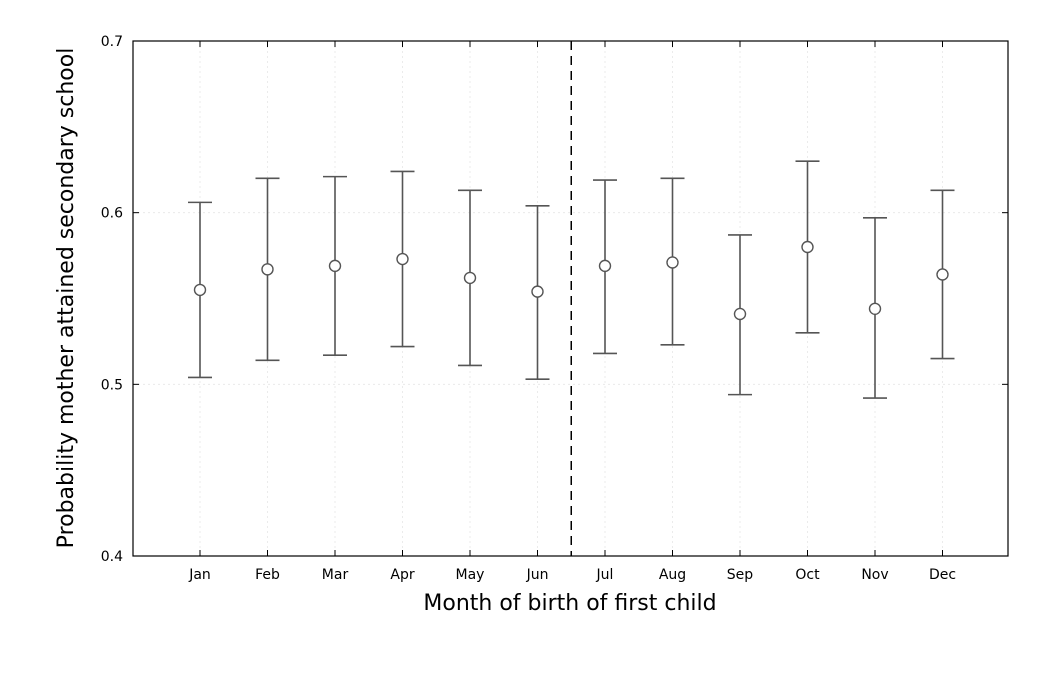 Image resolution: width=1050 pixels, height=674 pixels. I want to click on y-tick-label: 0.6, so click(112, 214).